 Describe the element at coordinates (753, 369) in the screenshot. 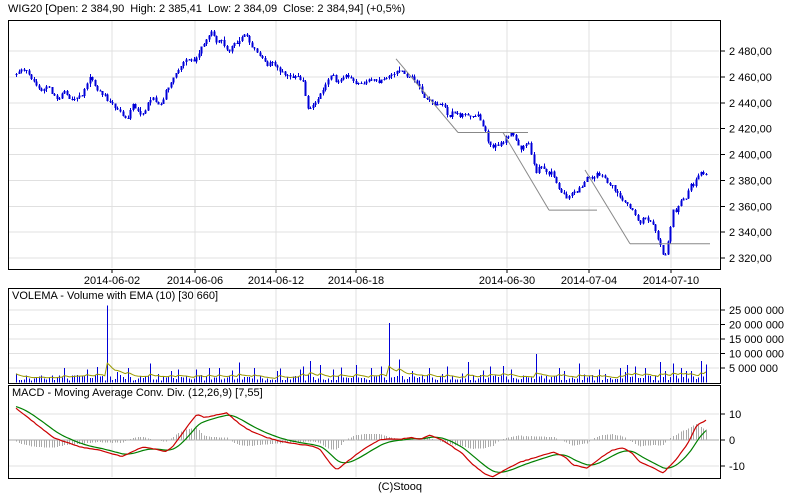

I see `svg-text: 5 000 000` at that location.